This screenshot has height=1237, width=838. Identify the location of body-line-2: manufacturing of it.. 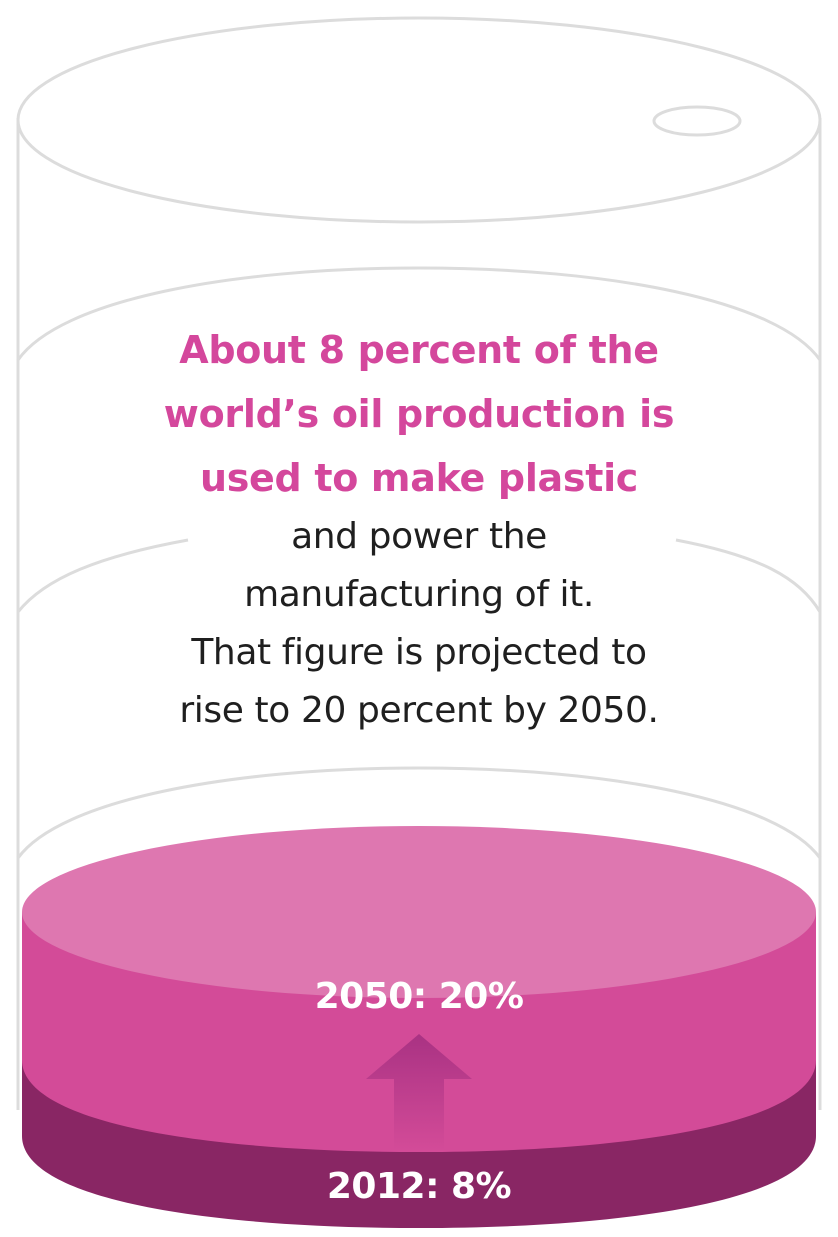
(419, 594).